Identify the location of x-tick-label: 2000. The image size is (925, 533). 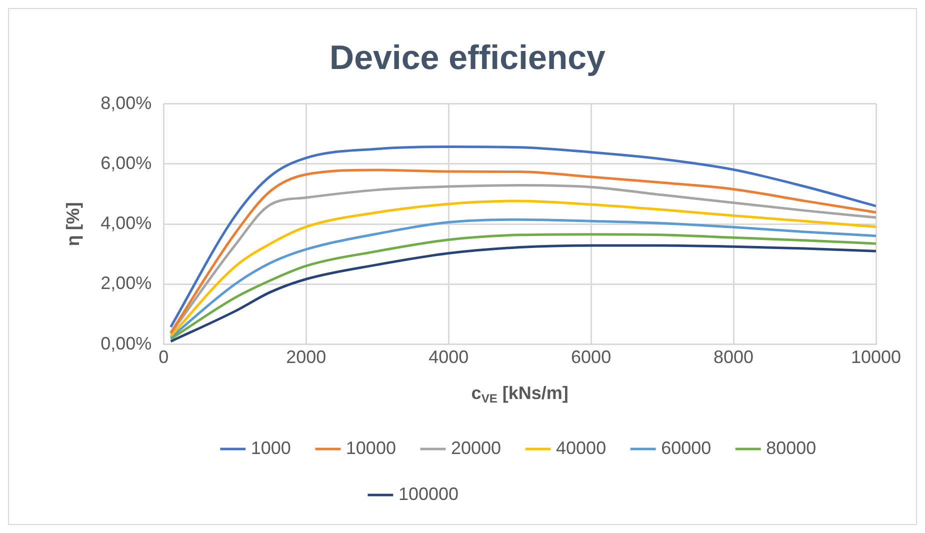
(306, 357).